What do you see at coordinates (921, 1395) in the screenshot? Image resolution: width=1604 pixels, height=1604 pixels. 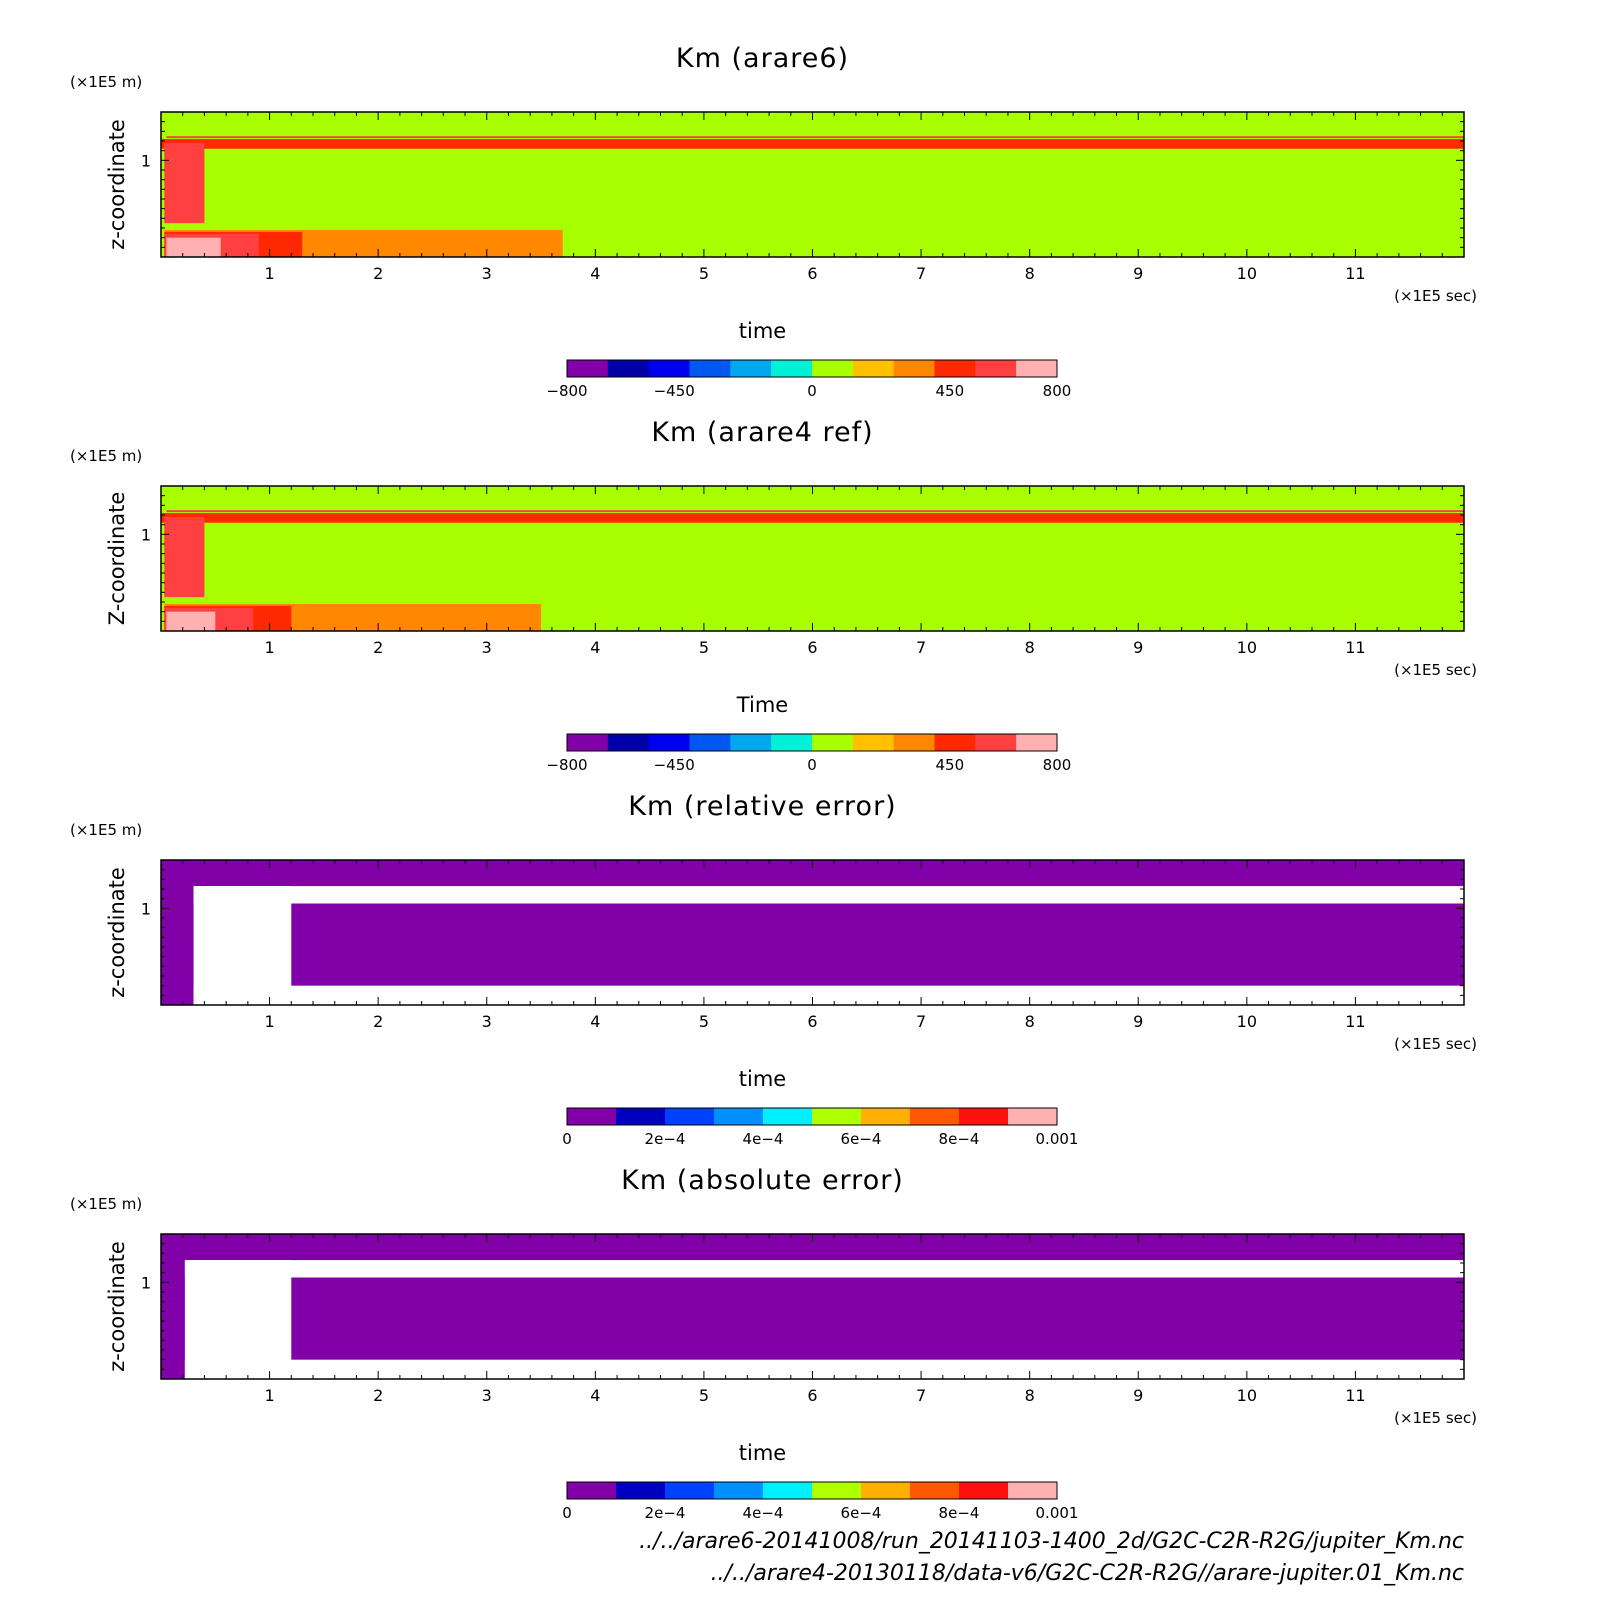 I see `x-tick-label: 7` at bounding box center [921, 1395].